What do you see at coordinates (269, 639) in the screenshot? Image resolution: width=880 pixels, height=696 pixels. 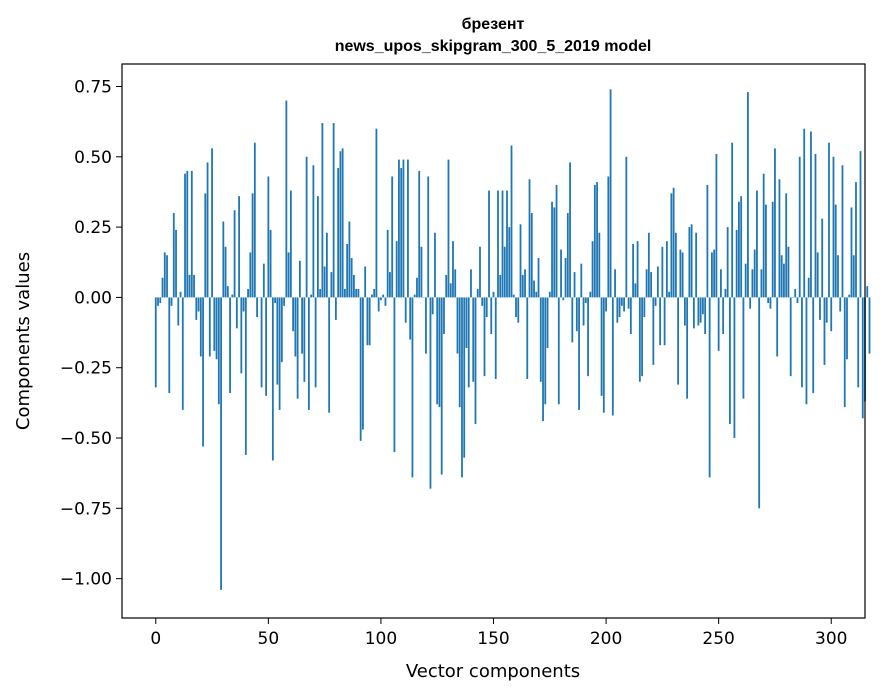 I see `x-tick-label: 50` at bounding box center [269, 639].